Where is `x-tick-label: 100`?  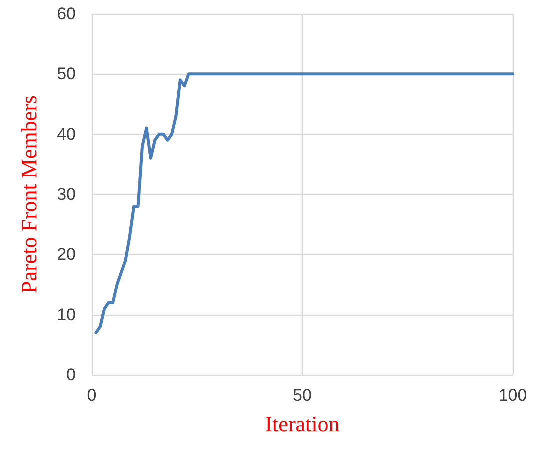
x-tick-label: 100 is located at coordinates (513, 395).